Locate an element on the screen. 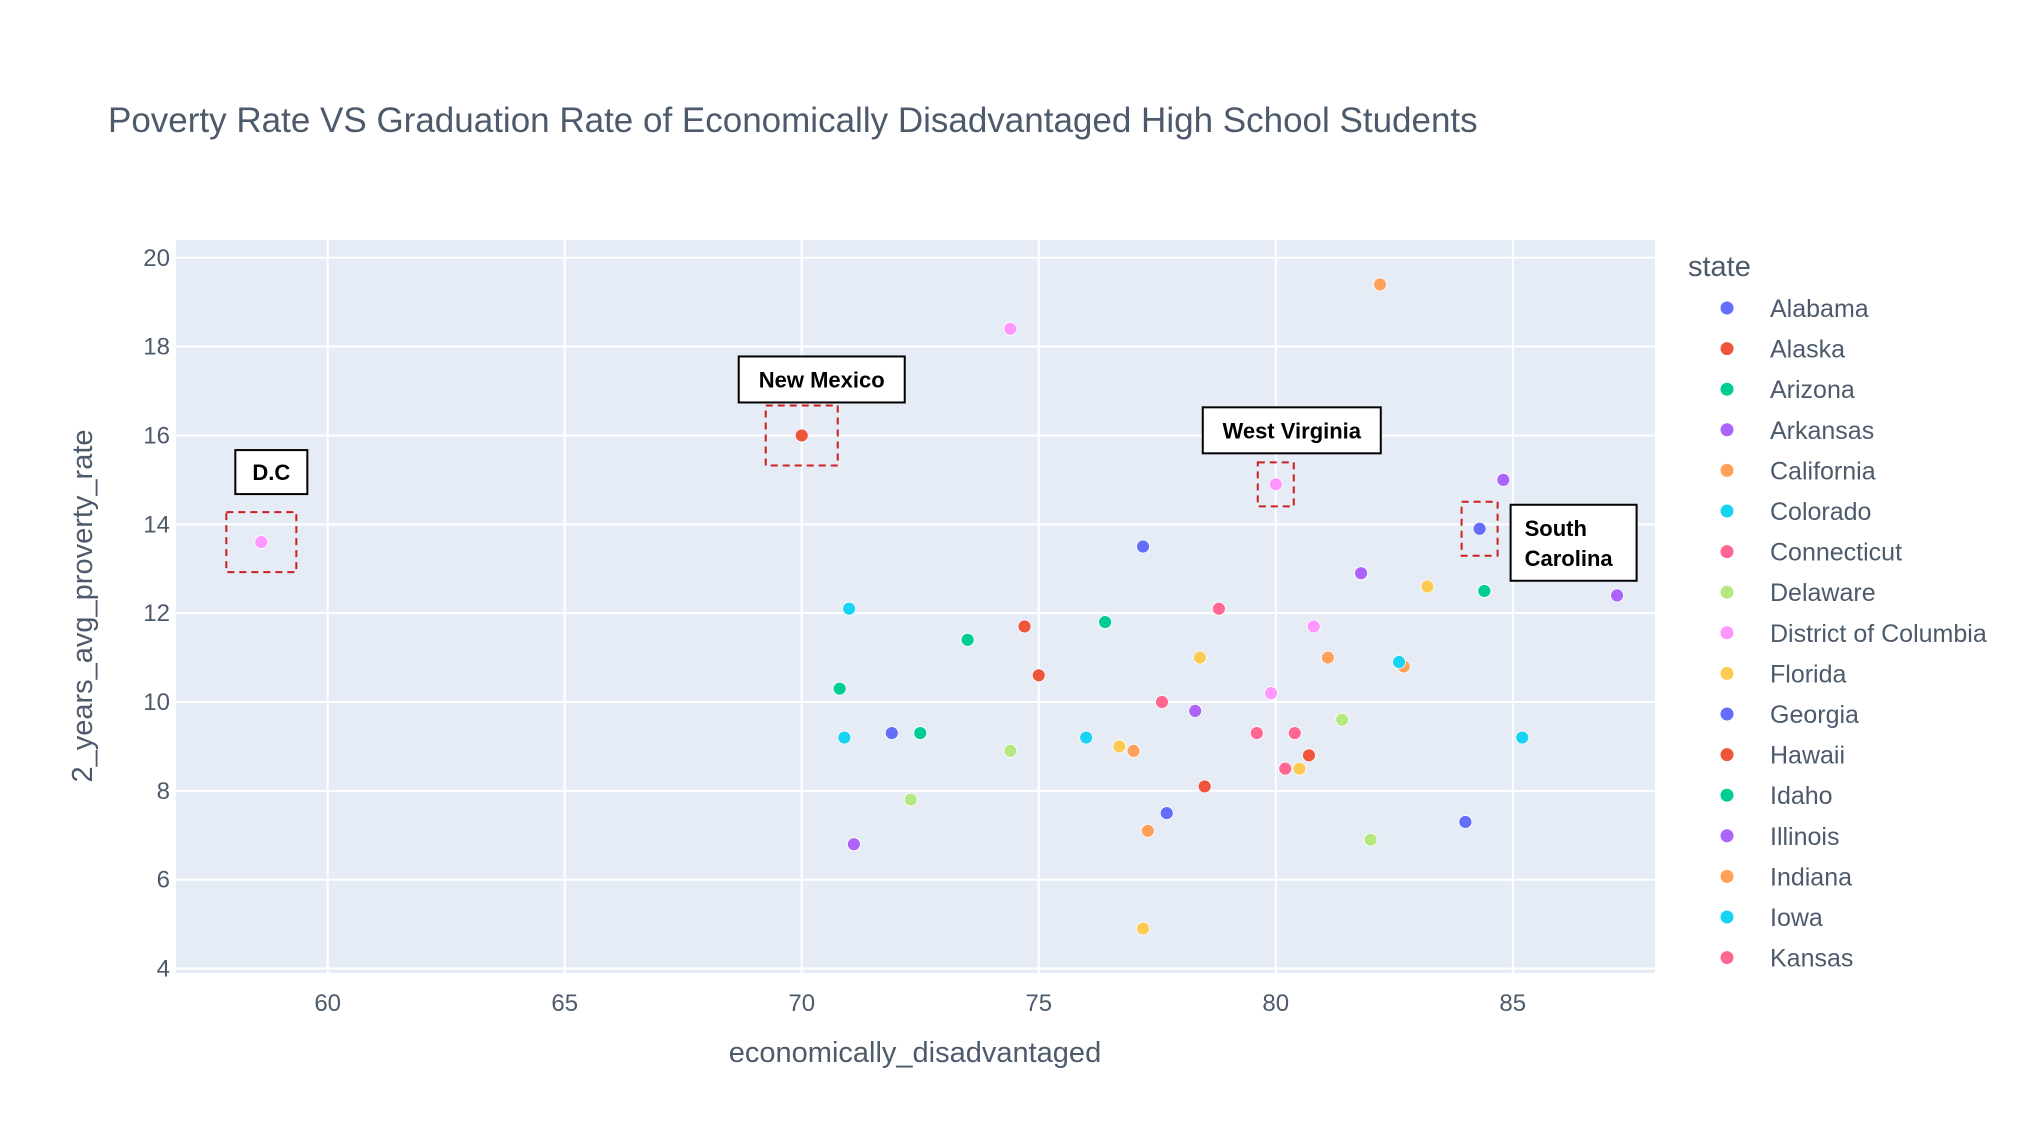 The width and height of the screenshot is (2030, 1140). legend-item-label: Arkansas is located at coordinates (1822, 431).